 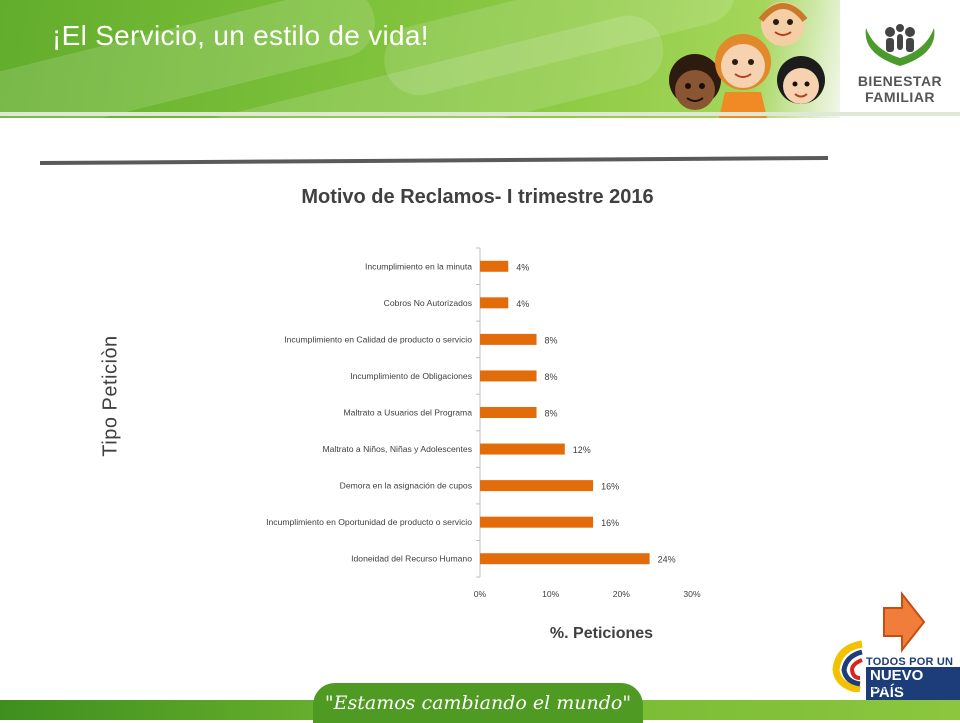 I want to click on y-tick-label: Demora en la asignación de cupos, so click(x=406, y=486).